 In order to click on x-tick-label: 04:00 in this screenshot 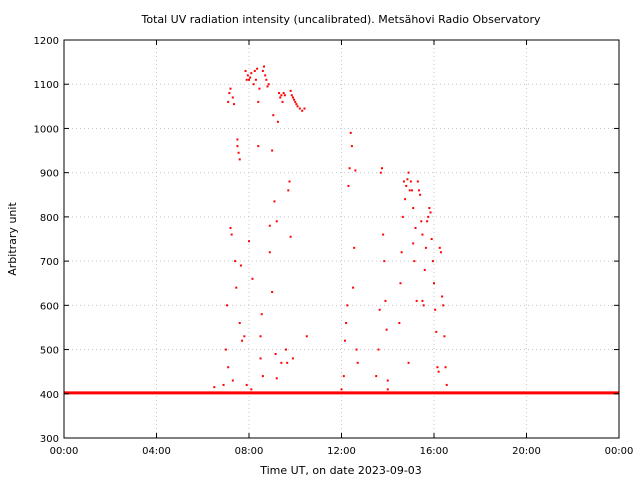, I will do `click(156, 451)`.